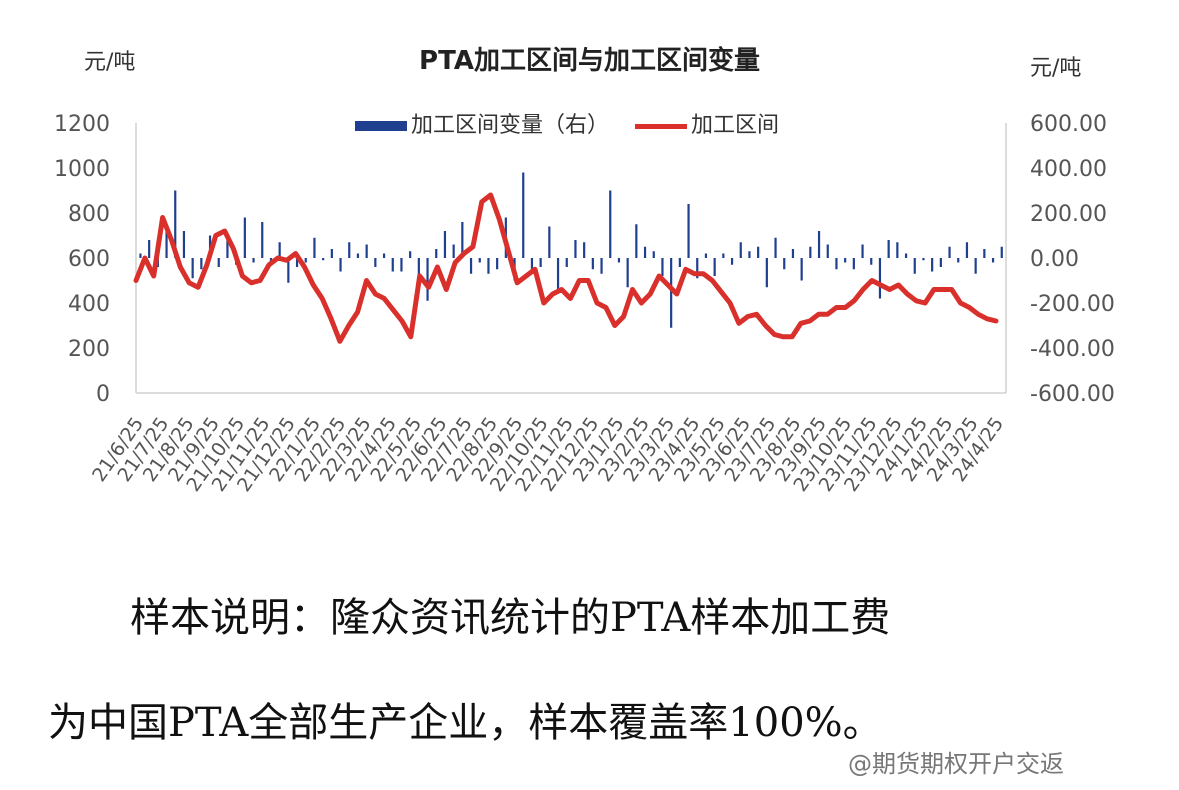 The width and height of the screenshot is (1179, 790). What do you see at coordinates (1072, 349) in the screenshot?
I see `right-tick-label: -400.00` at bounding box center [1072, 349].